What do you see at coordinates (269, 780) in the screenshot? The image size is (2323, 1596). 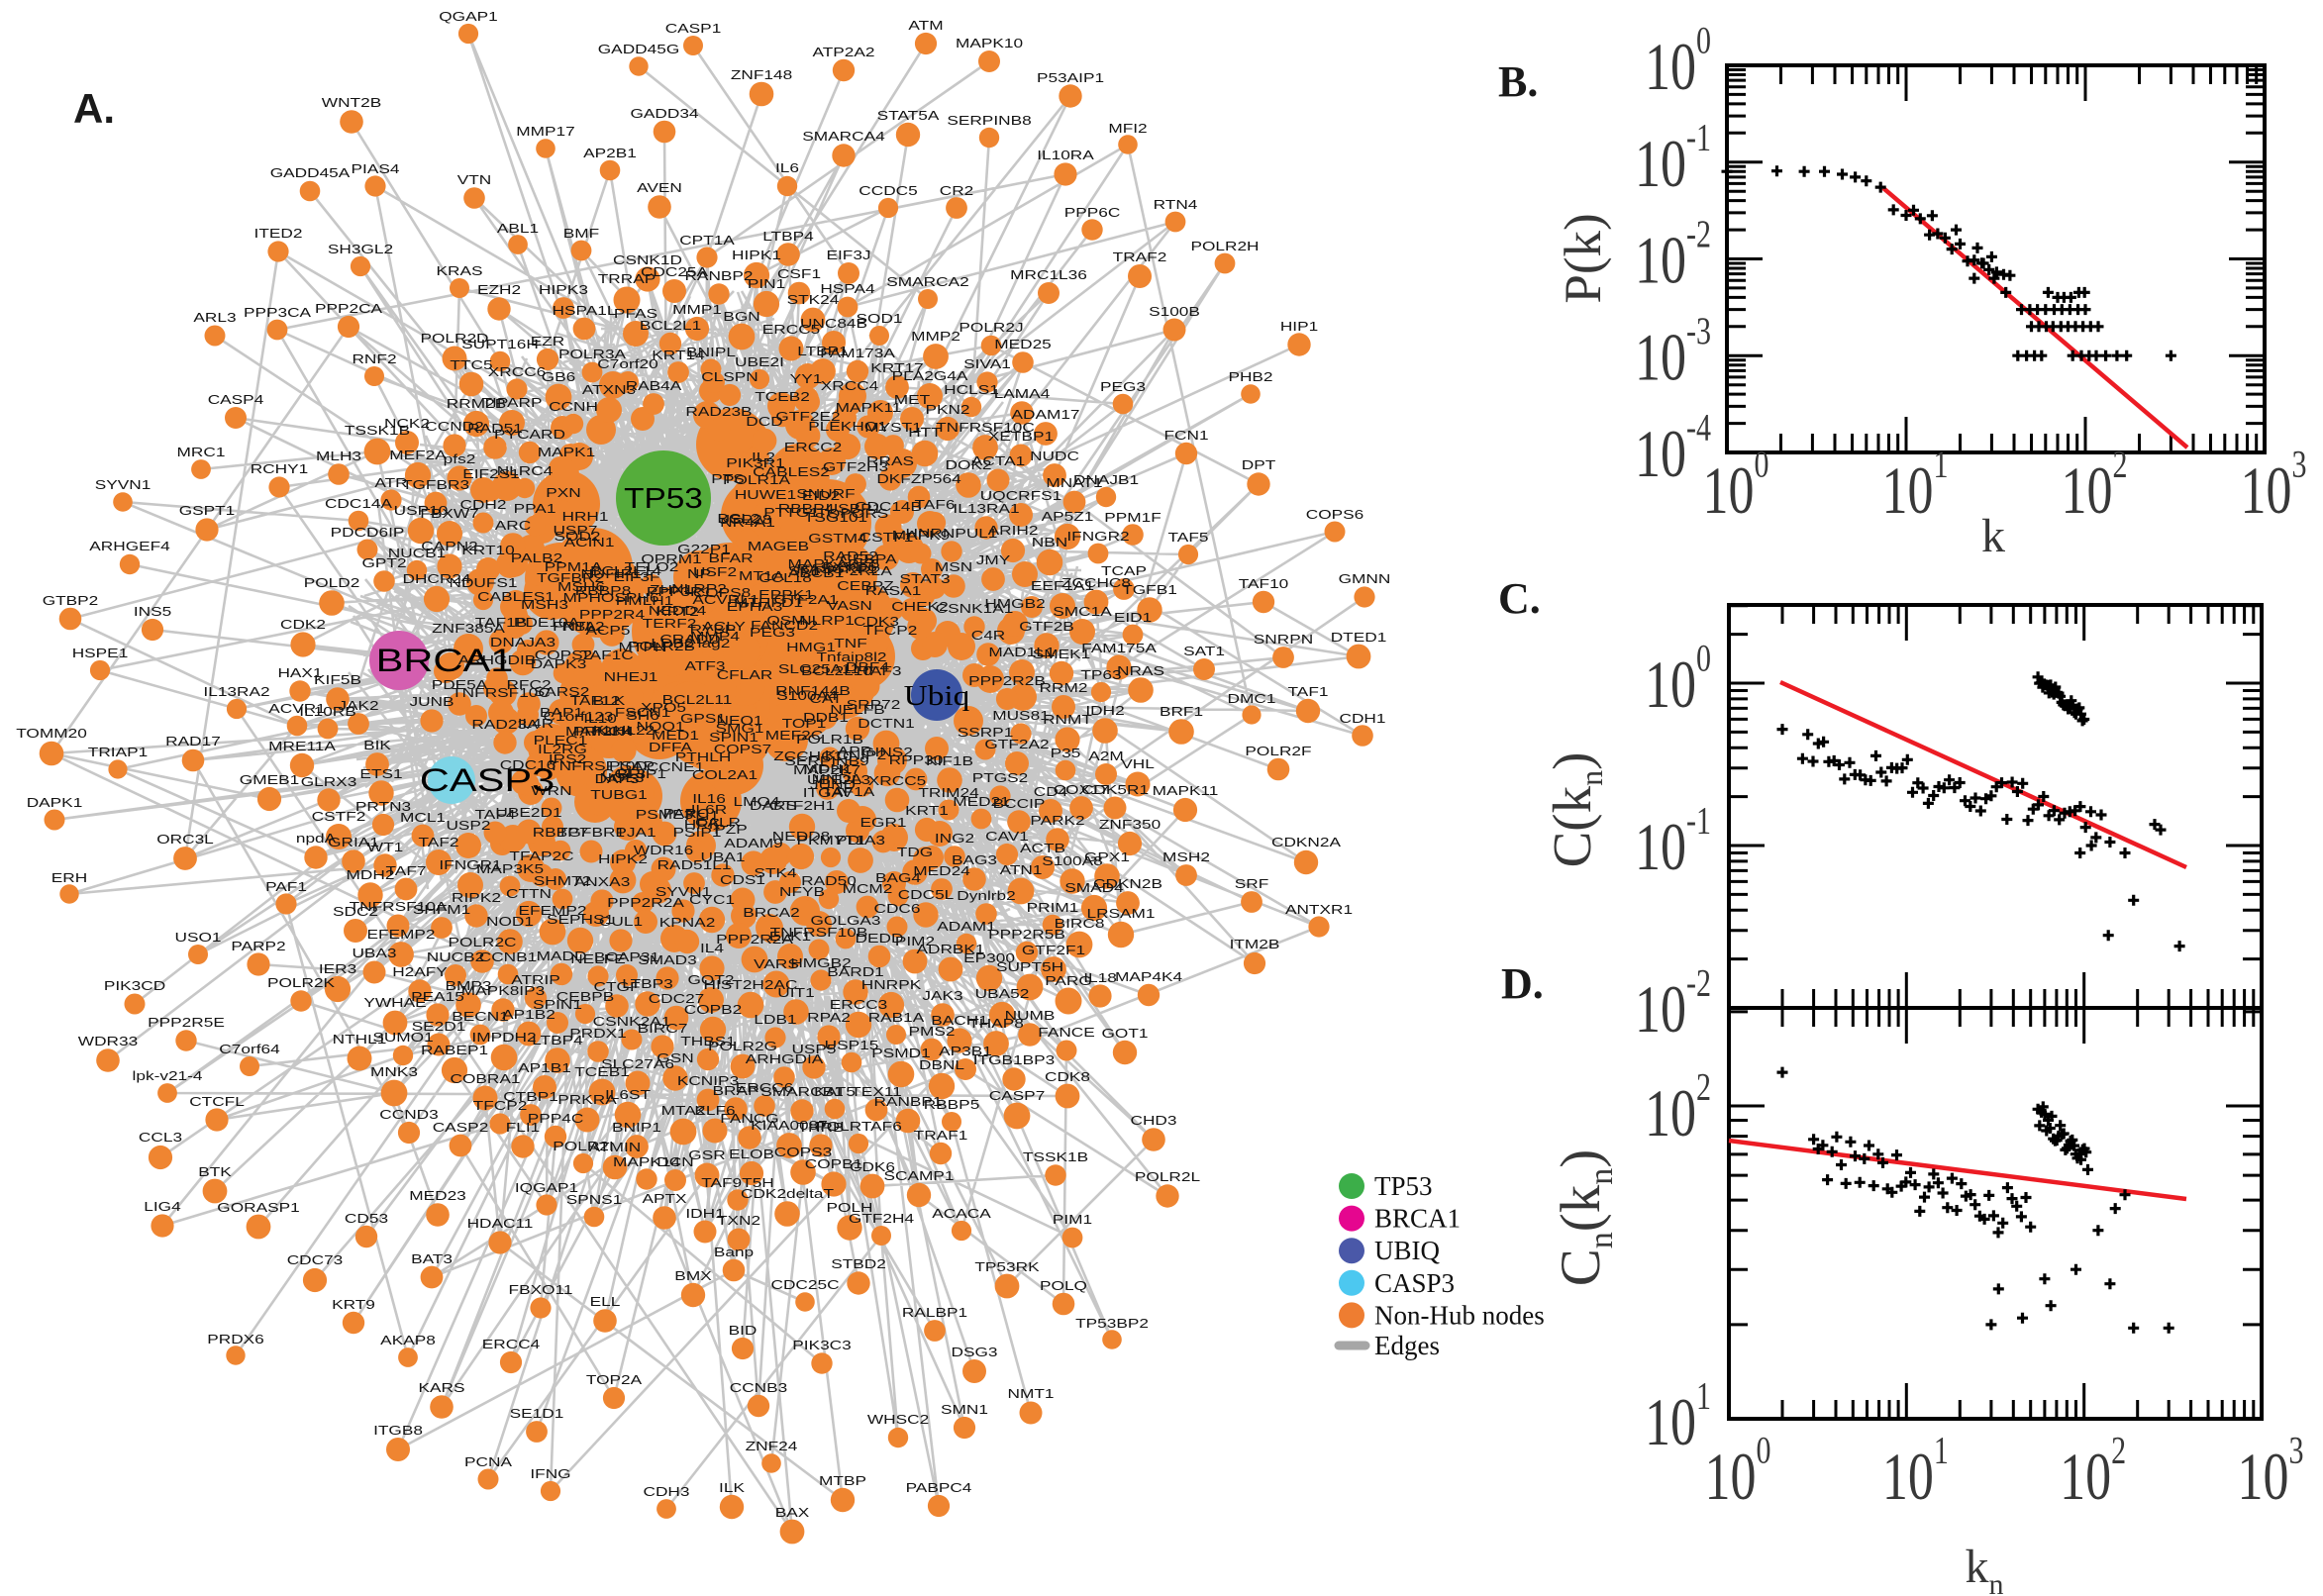 I see `svg-text: GMEB1` at bounding box center [269, 780].